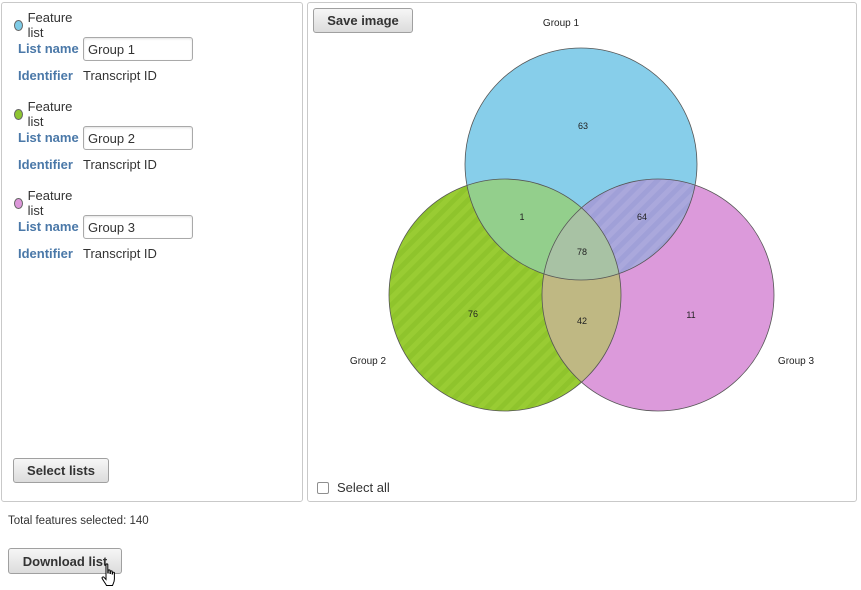  Describe the element at coordinates (108, 574) in the screenshot. I see `hand-cursor-icon` at that location.